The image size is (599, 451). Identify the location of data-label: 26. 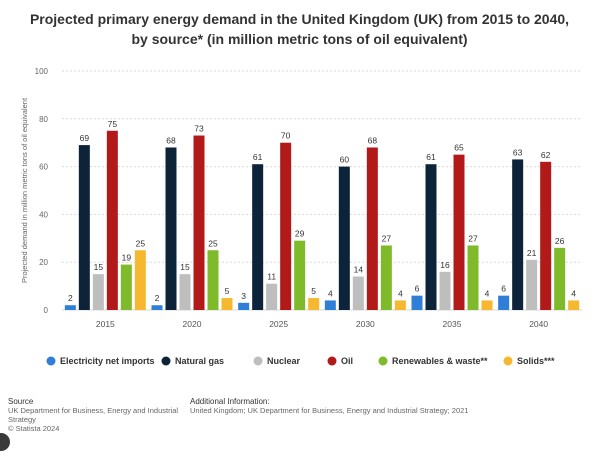
(560, 241).